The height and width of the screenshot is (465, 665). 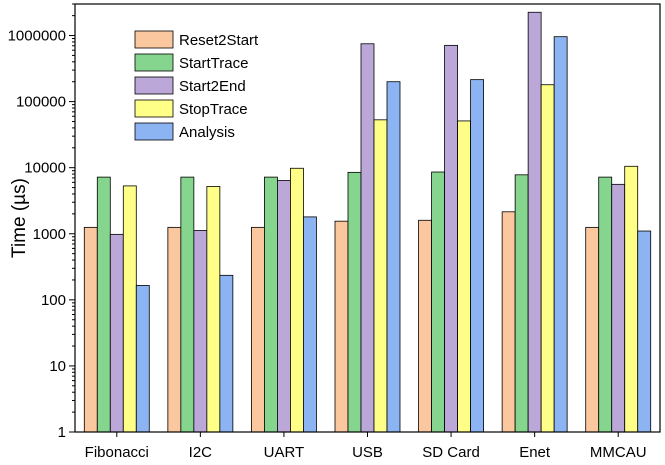 What do you see at coordinates (341, 326) in the screenshot?
I see `bar-reset2start-usb` at bounding box center [341, 326].